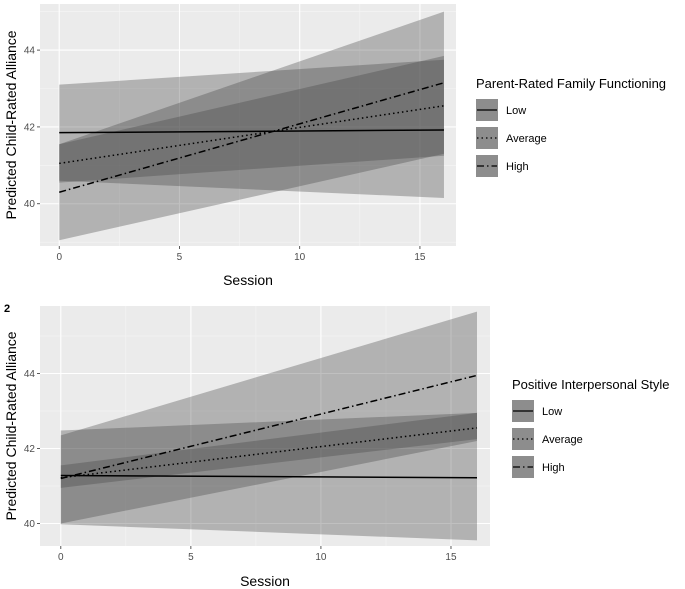 This screenshot has width=685, height=589. Describe the element at coordinates (252, 135) in the screenshot. I see `series-line-average` at that location.